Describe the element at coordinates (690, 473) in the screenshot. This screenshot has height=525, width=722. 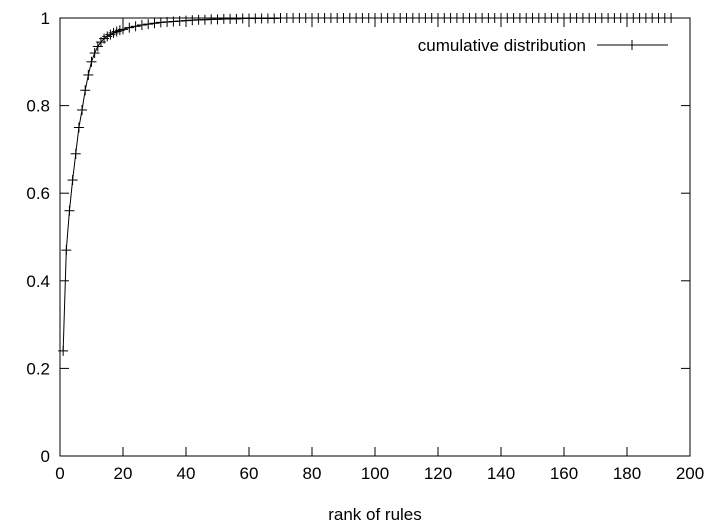
I see `x-tick-label: 200` at that location.